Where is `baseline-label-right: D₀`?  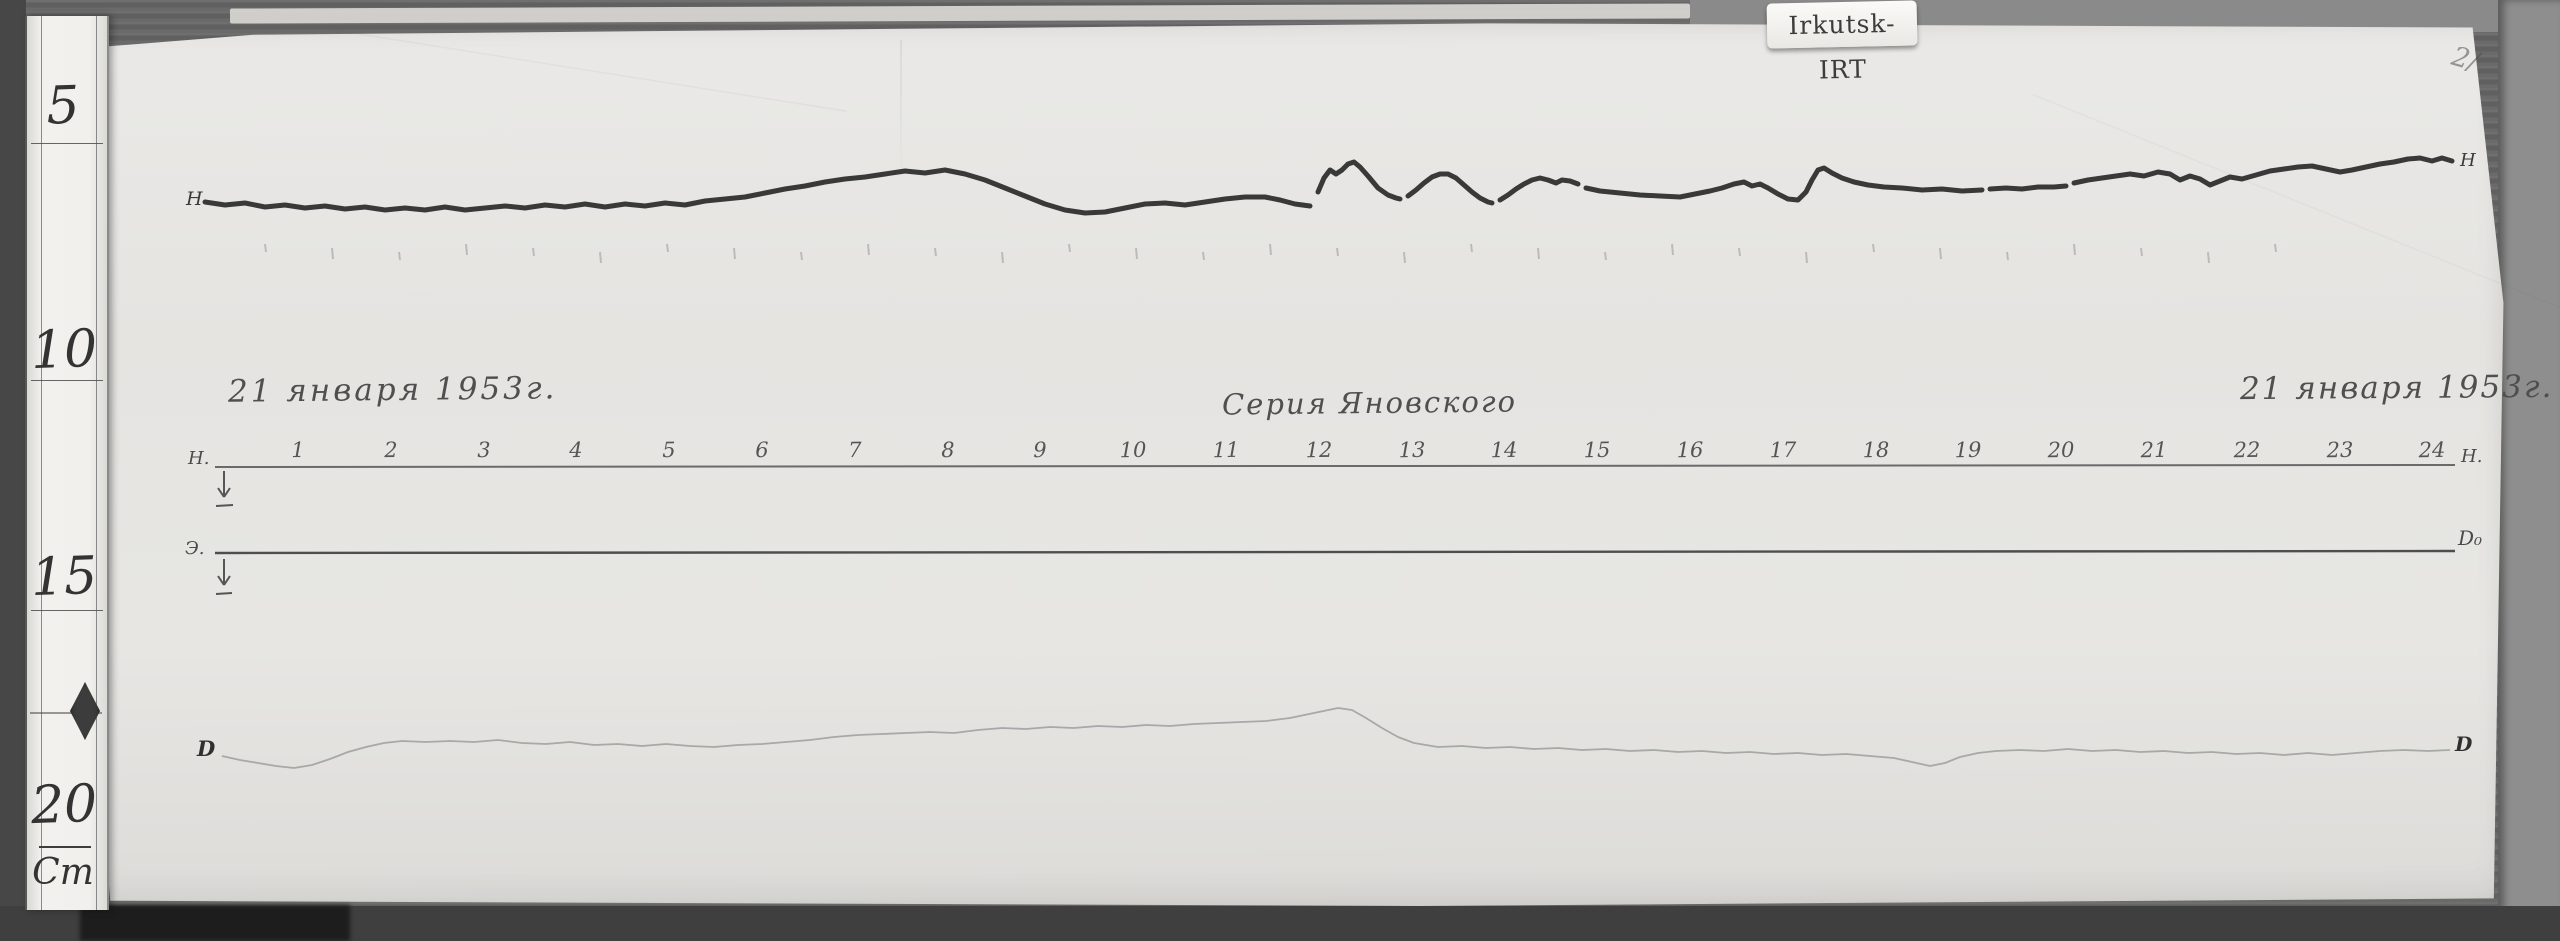 baseline-label-right: D₀ is located at coordinates (2470, 538).